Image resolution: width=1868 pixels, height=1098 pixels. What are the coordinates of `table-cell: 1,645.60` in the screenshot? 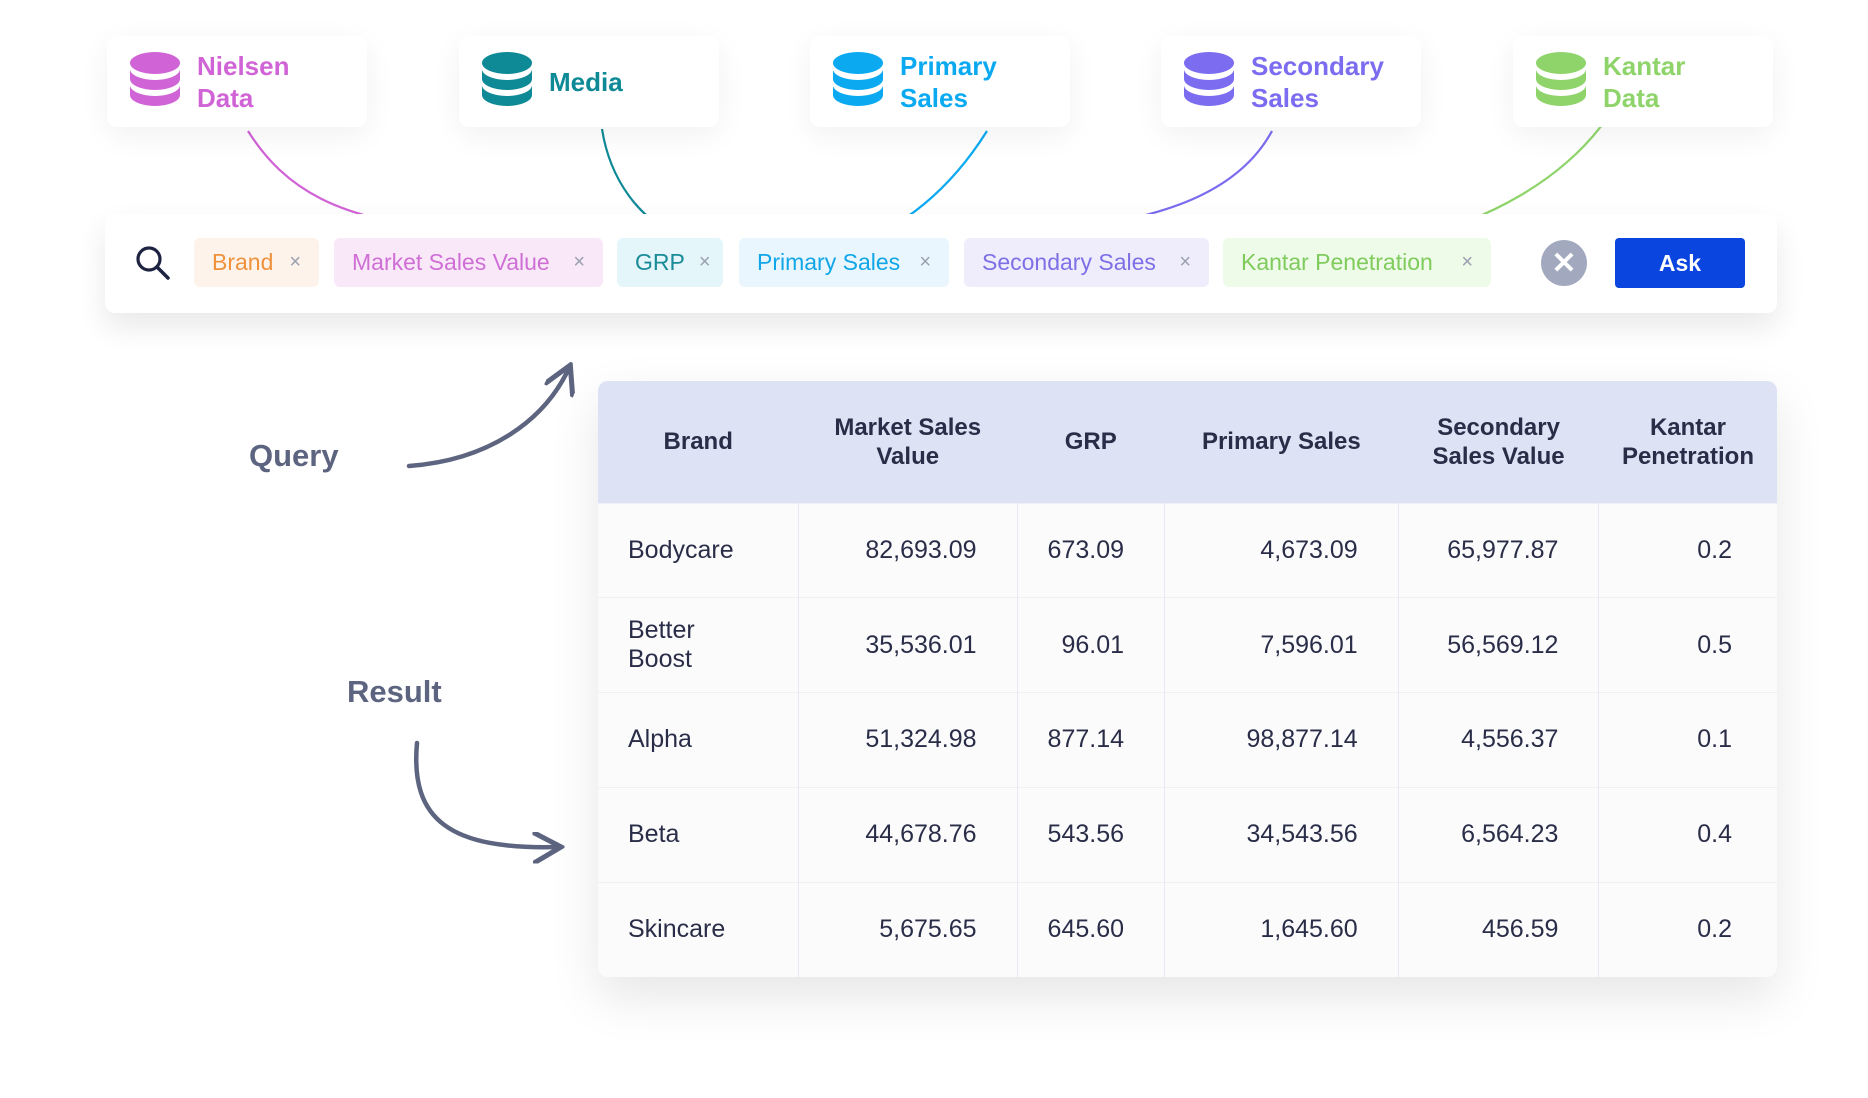 It's located at (1281, 929).